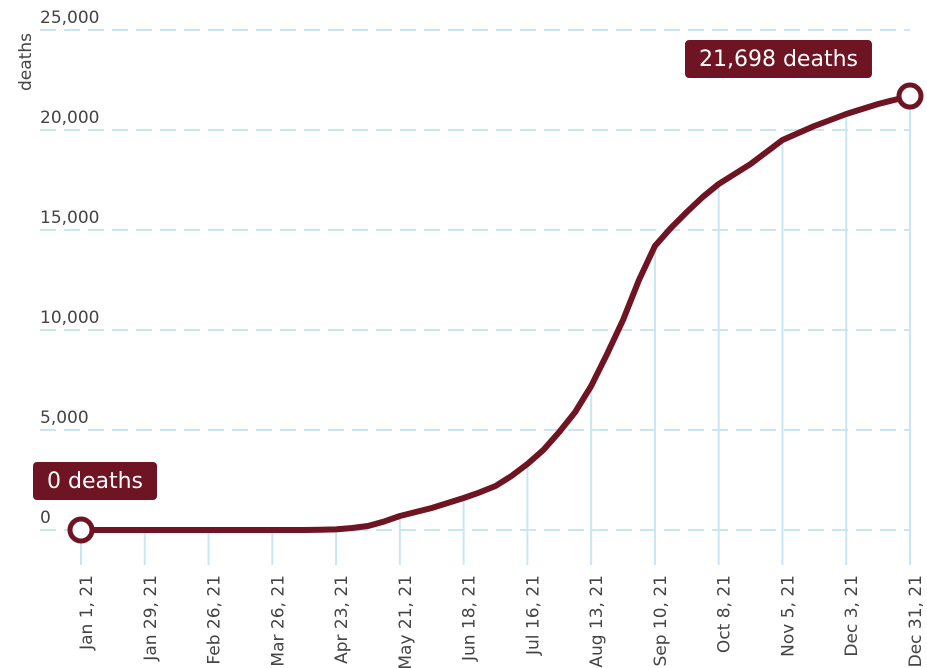 Image resolution: width=927 pixels, height=668 pixels. Describe the element at coordinates (26, 62) in the screenshot. I see `y-axis-label: deaths` at that location.